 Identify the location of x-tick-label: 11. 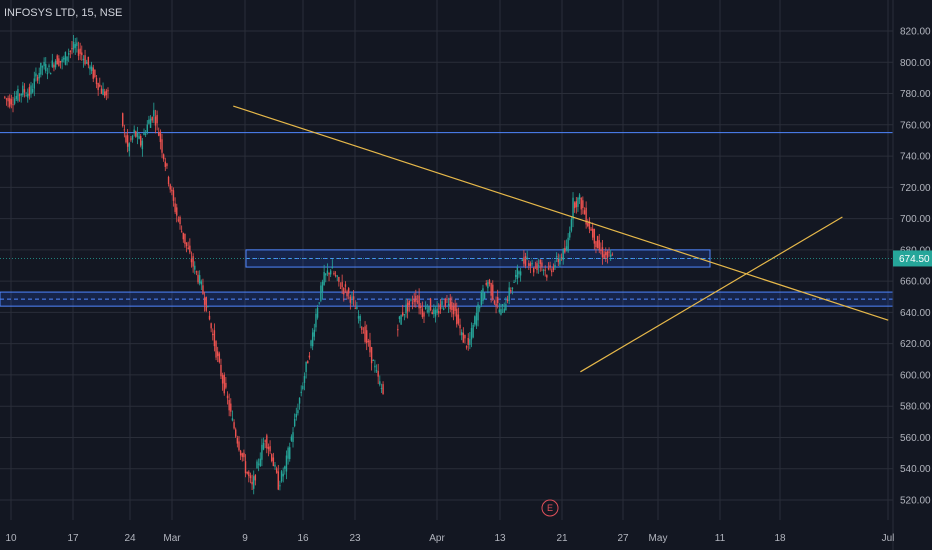
(720, 538).